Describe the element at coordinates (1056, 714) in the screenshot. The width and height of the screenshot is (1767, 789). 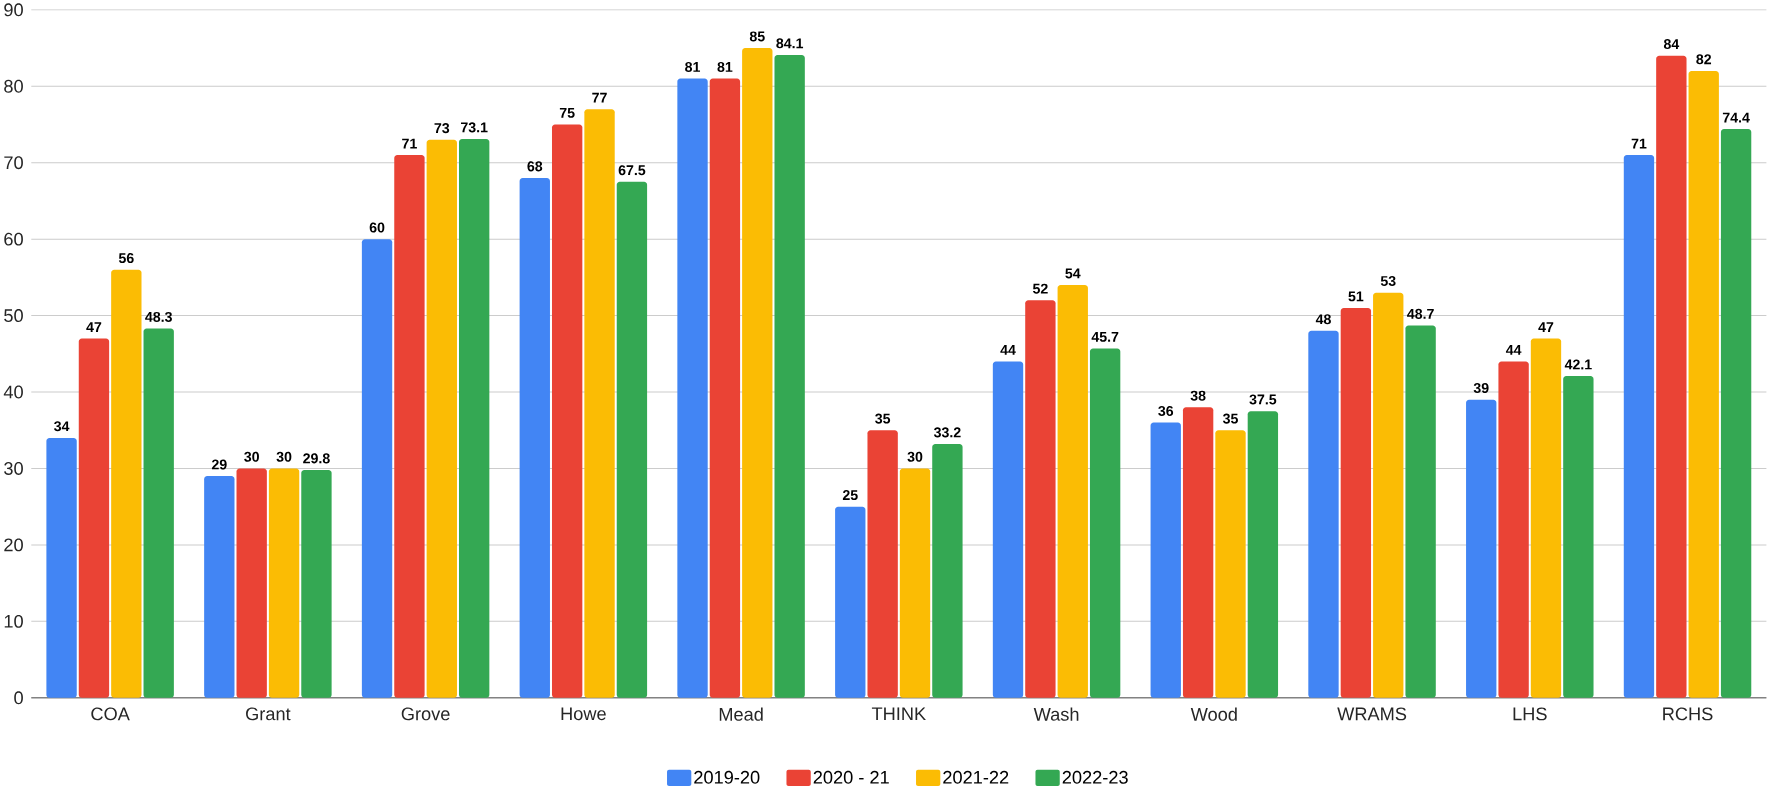
I see `x-tick-label: Wash` at that location.